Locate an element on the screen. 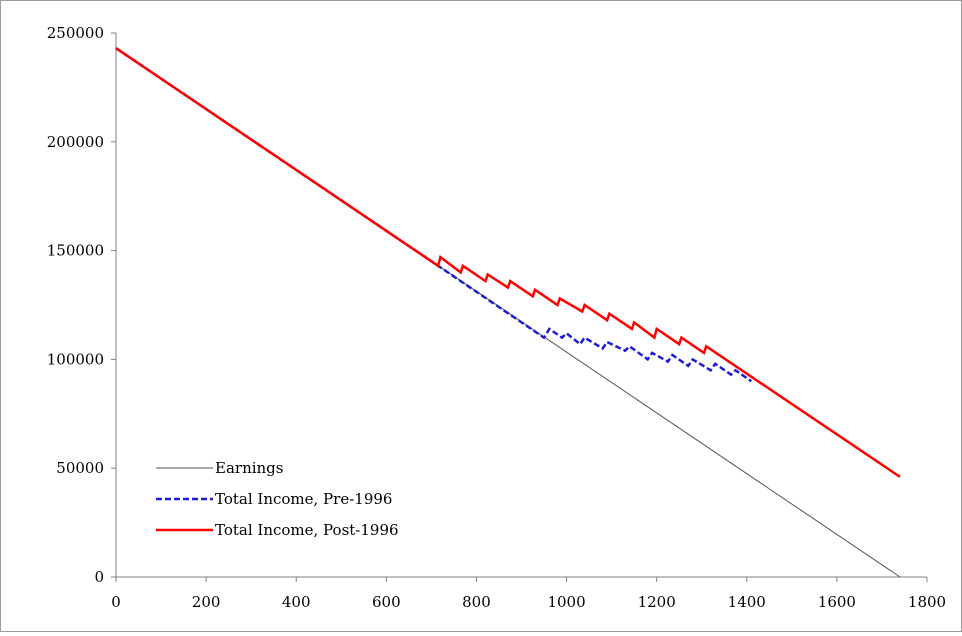 This screenshot has width=962, height=636. legend-label: Earnings is located at coordinates (249, 468).